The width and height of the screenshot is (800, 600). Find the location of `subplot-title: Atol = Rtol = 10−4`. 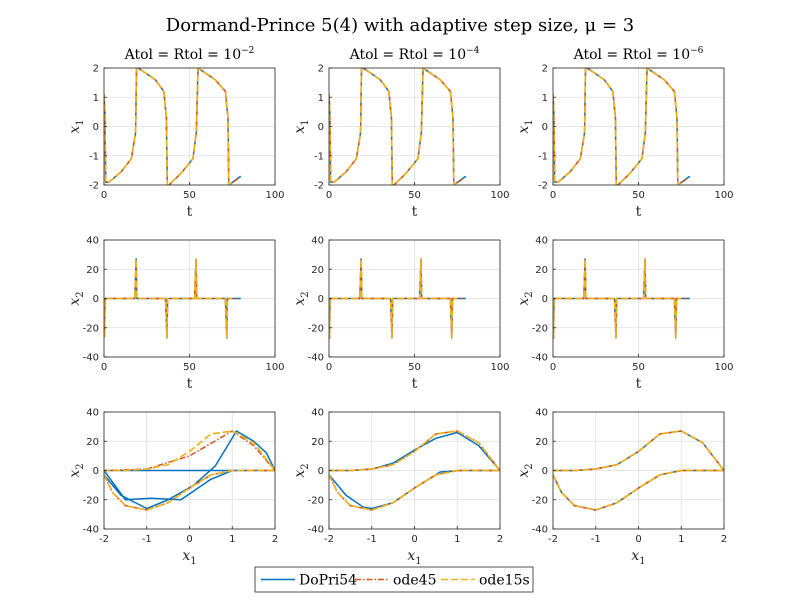

subplot-title: Atol = Rtol = 10−4 is located at coordinates (414, 54).